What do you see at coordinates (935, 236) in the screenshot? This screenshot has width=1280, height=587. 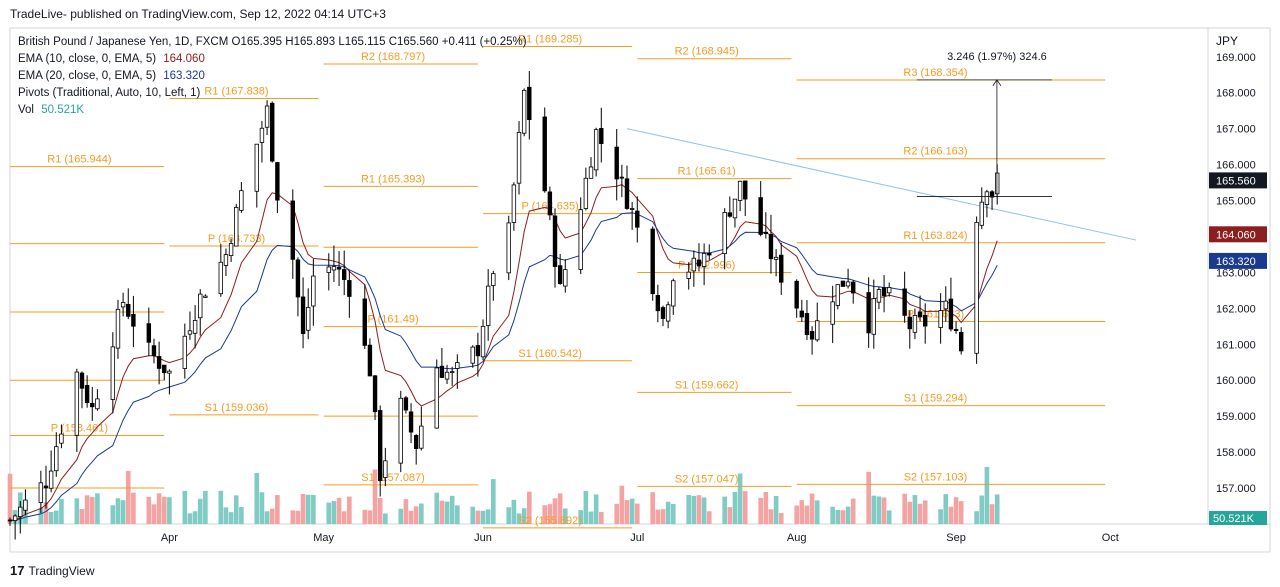 I see `pivot-label: R1 (163.824)` at bounding box center [935, 236].